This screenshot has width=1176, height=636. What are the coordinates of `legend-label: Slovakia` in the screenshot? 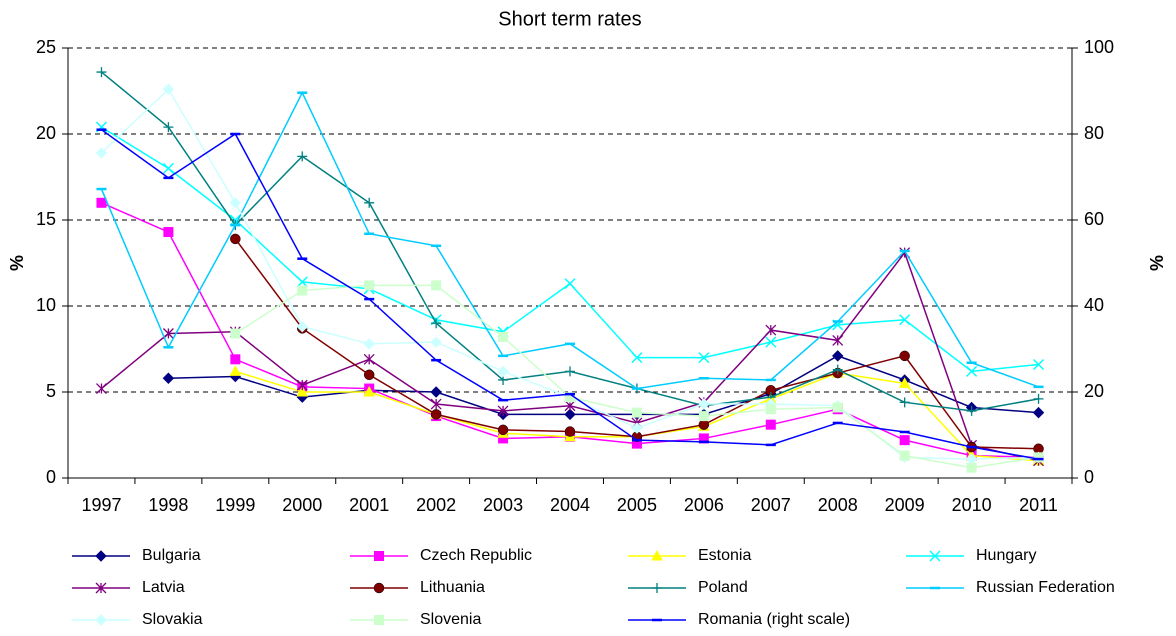 It's located at (172, 619).